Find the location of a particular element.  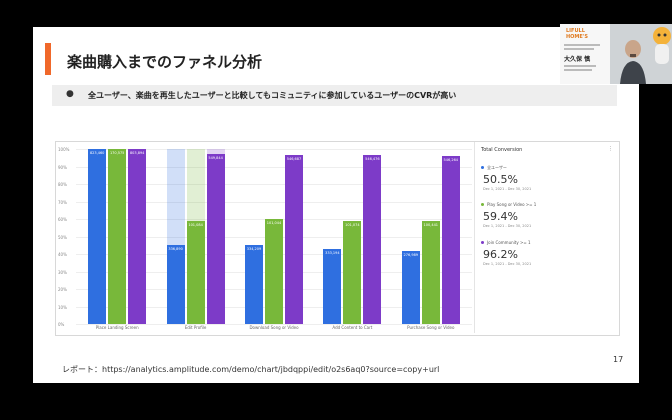

bar-value-label: 546,476 is located at coordinates (372, 159).